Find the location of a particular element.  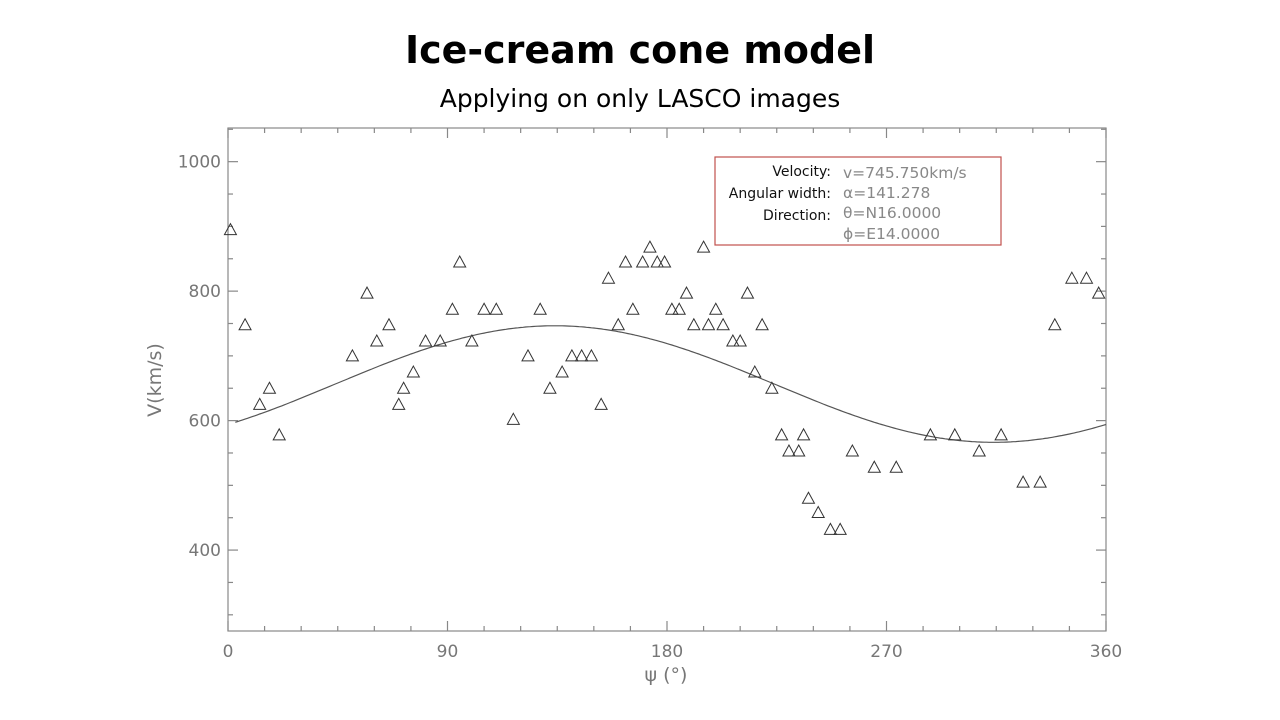

slide-title: Ice-cream cone model is located at coordinates (640, 50).